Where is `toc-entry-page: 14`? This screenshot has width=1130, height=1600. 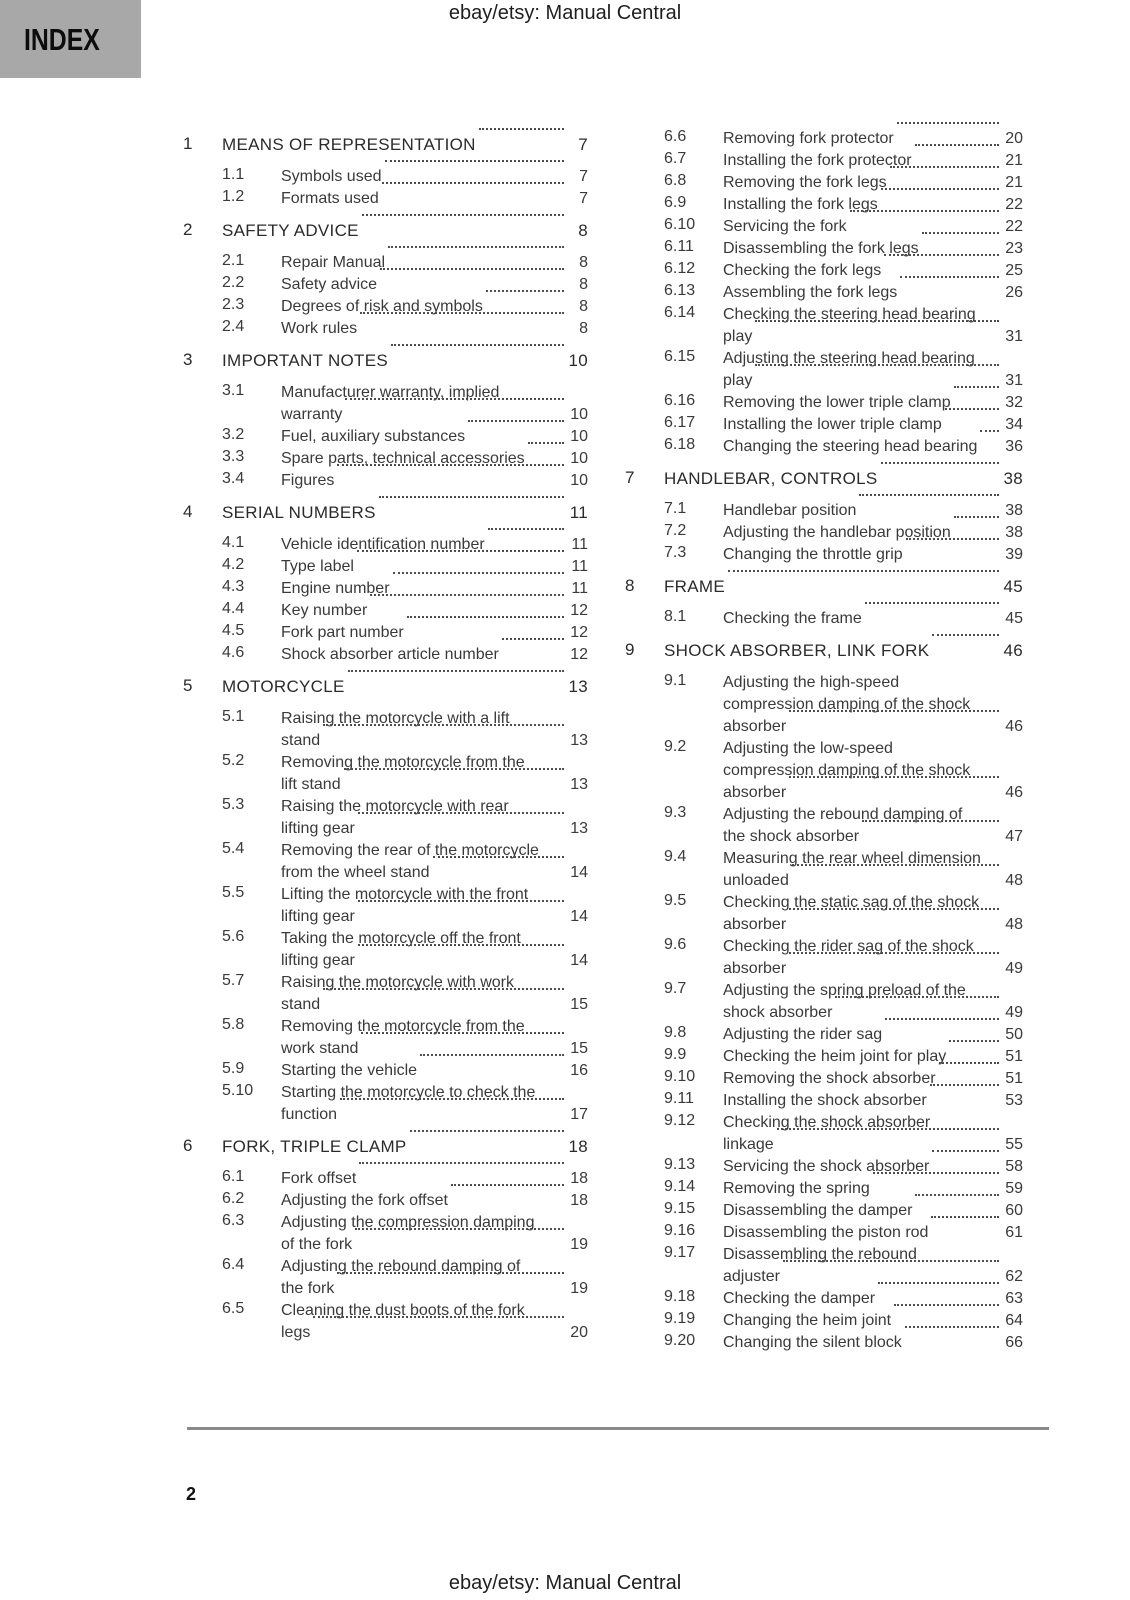
toc-entry-page: 14 is located at coordinates (579, 916).